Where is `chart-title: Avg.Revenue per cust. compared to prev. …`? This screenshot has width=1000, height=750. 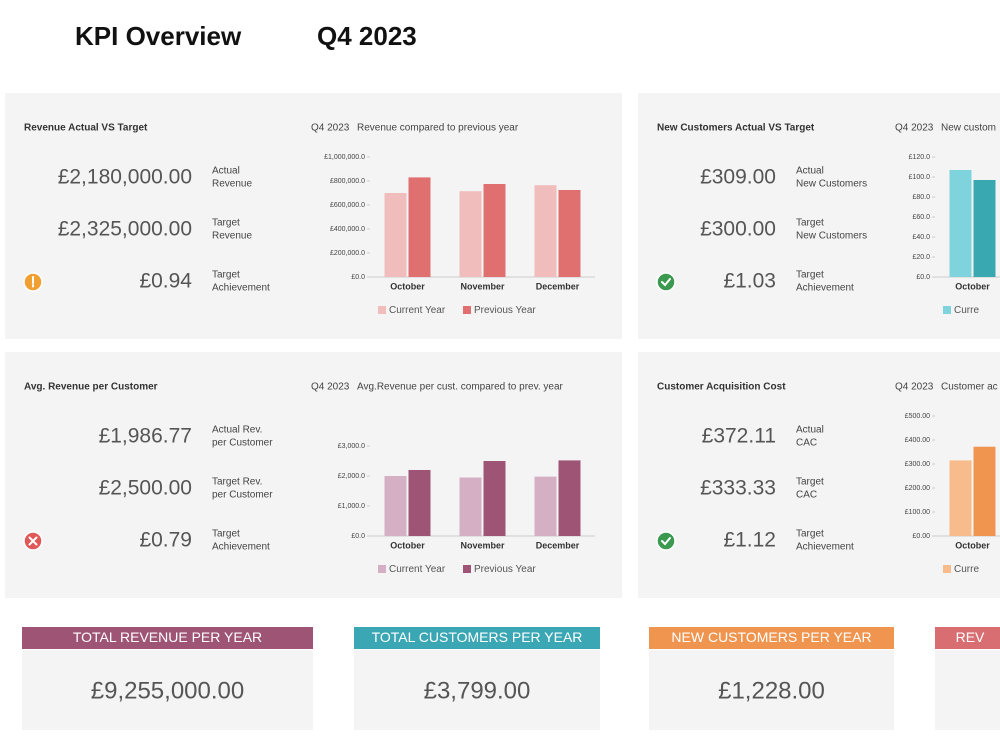 chart-title: Avg.Revenue per cust. compared to prev. … is located at coordinates (460, 387).